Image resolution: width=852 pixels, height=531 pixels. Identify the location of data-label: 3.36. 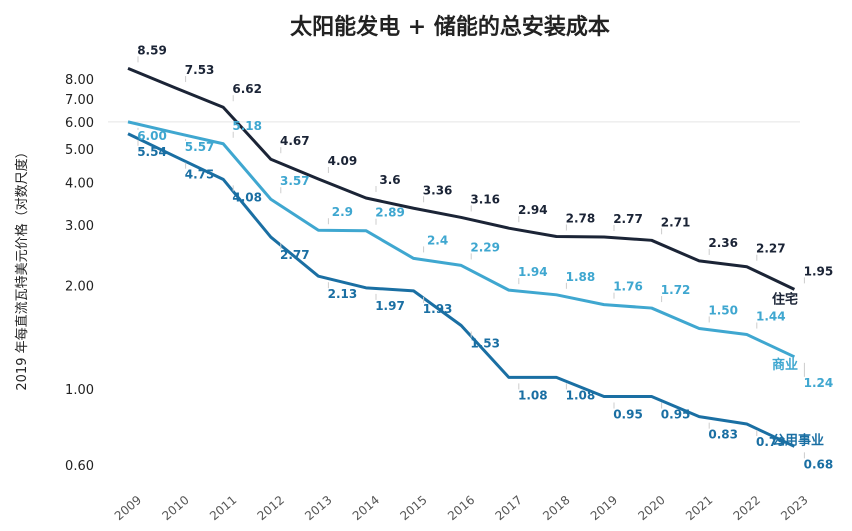
(438, 190).